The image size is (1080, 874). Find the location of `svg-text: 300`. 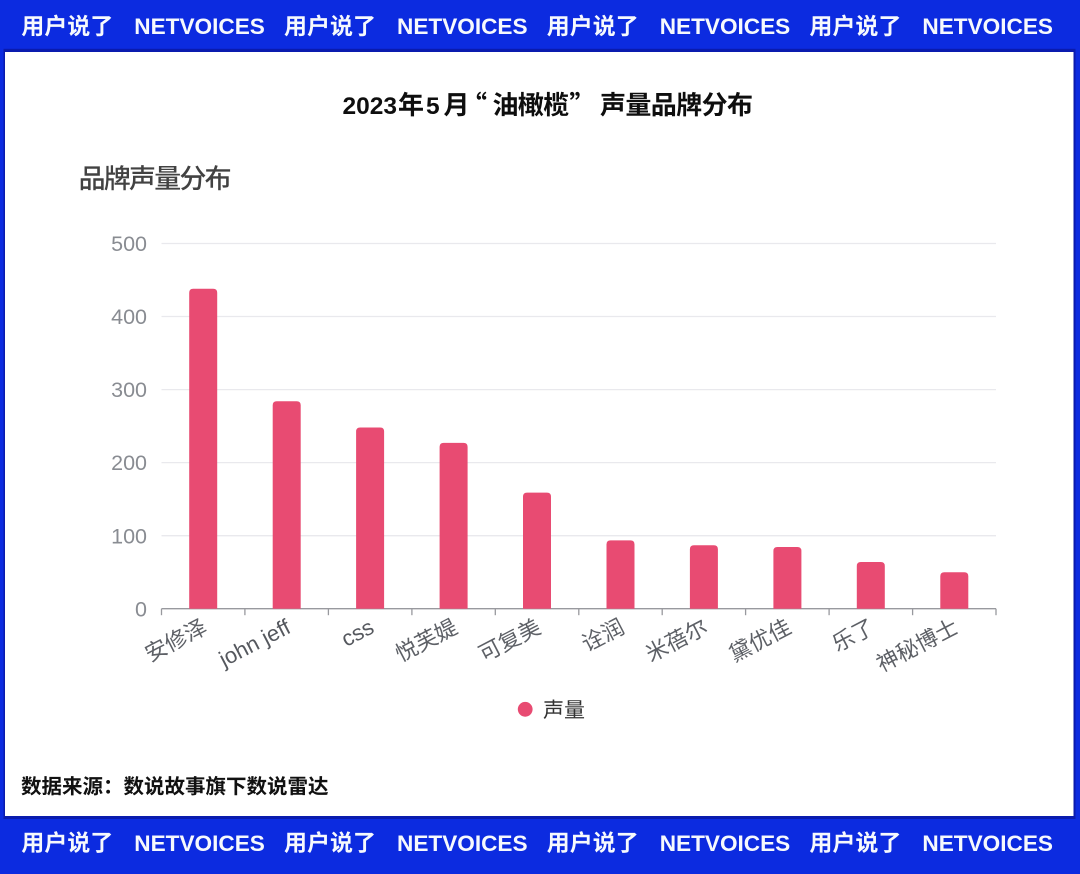

svg-text: 300 is located at coordinates (129, 390).